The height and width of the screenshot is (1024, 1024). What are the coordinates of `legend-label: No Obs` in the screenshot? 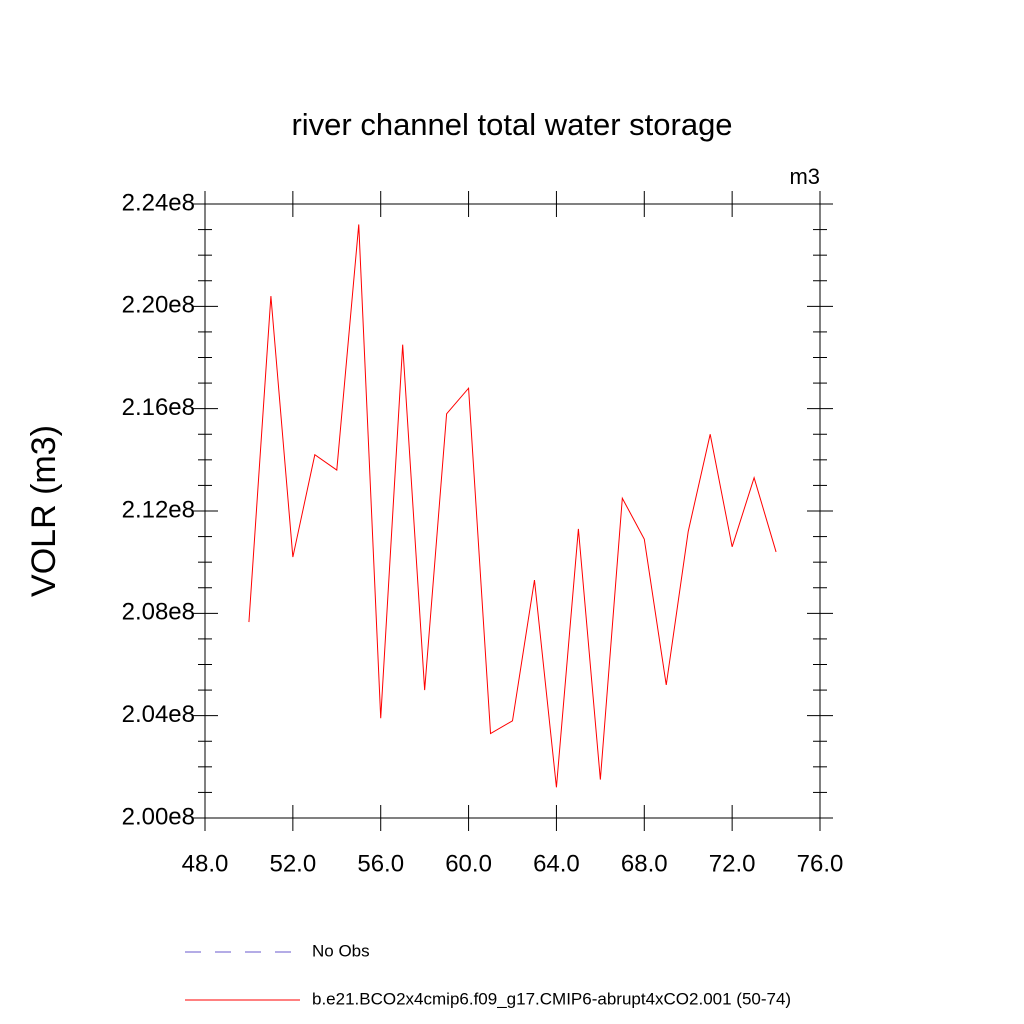 It's located at (341, 950).